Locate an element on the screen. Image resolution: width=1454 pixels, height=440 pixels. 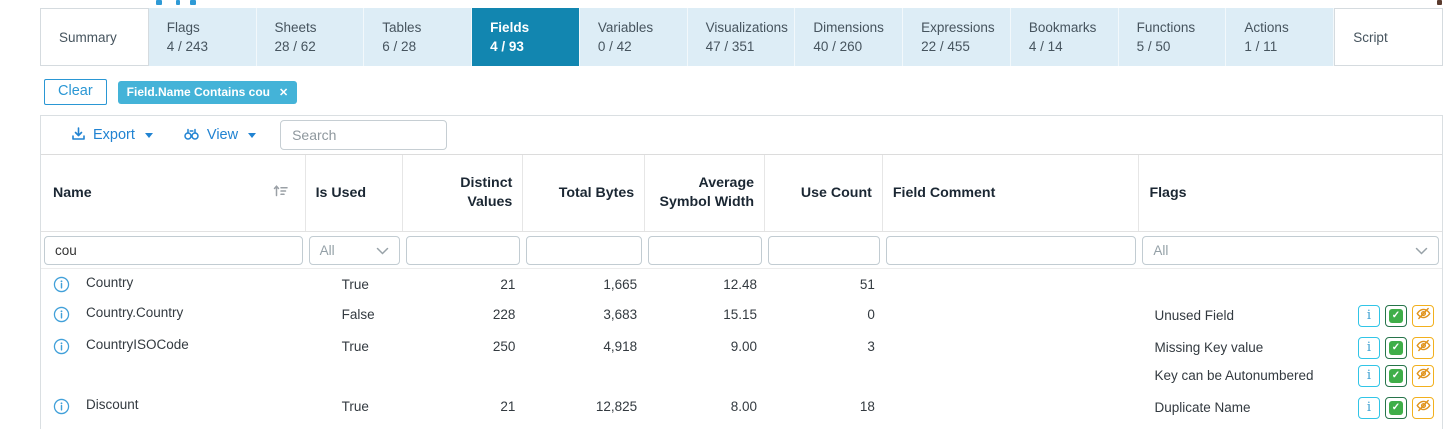
cell-distinct-values: 250 is located at coordinates (504, 346).